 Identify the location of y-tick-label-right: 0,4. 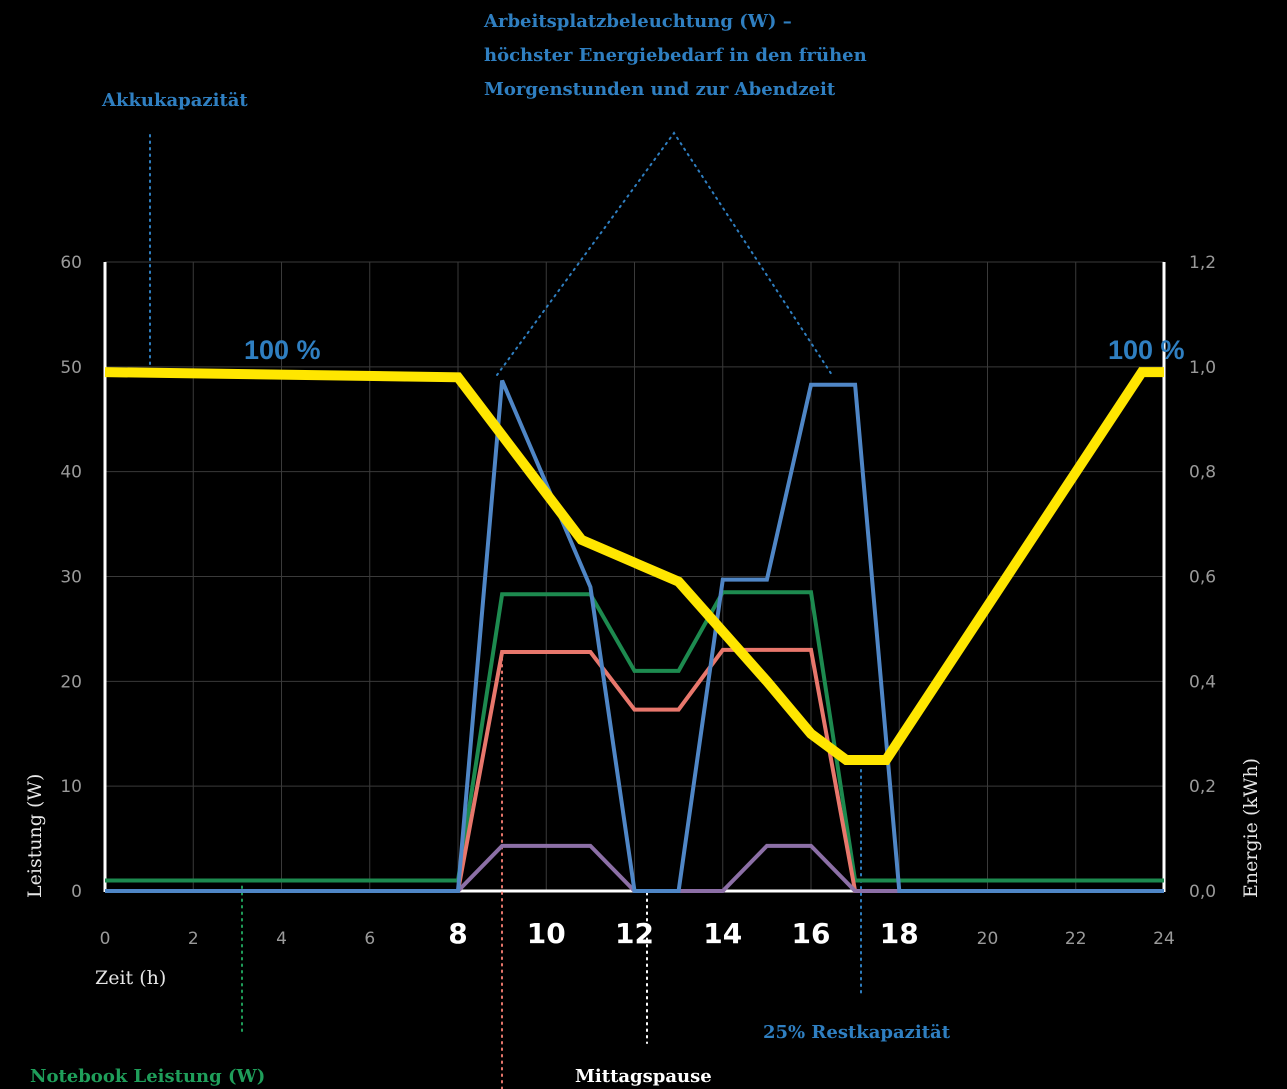
(1202, 682).